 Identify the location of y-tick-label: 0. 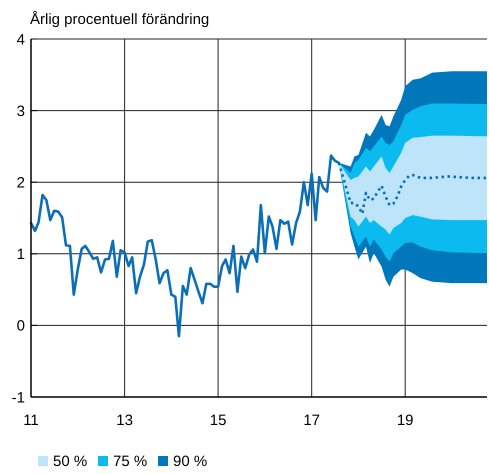
(20, 326).